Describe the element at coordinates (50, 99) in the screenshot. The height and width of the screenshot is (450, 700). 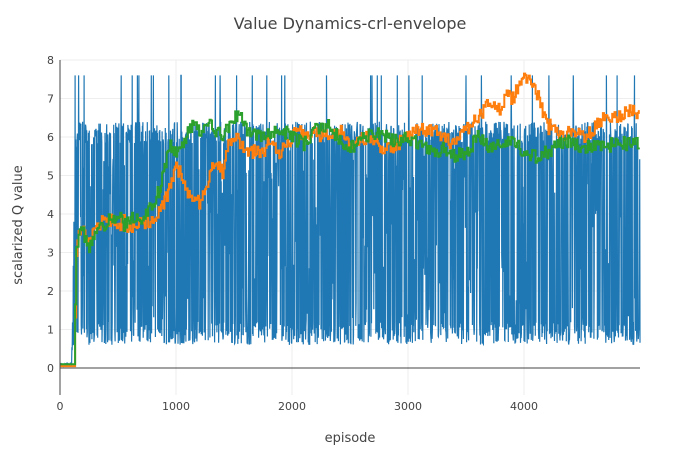
I see `y-tick-label: 7` at that location.